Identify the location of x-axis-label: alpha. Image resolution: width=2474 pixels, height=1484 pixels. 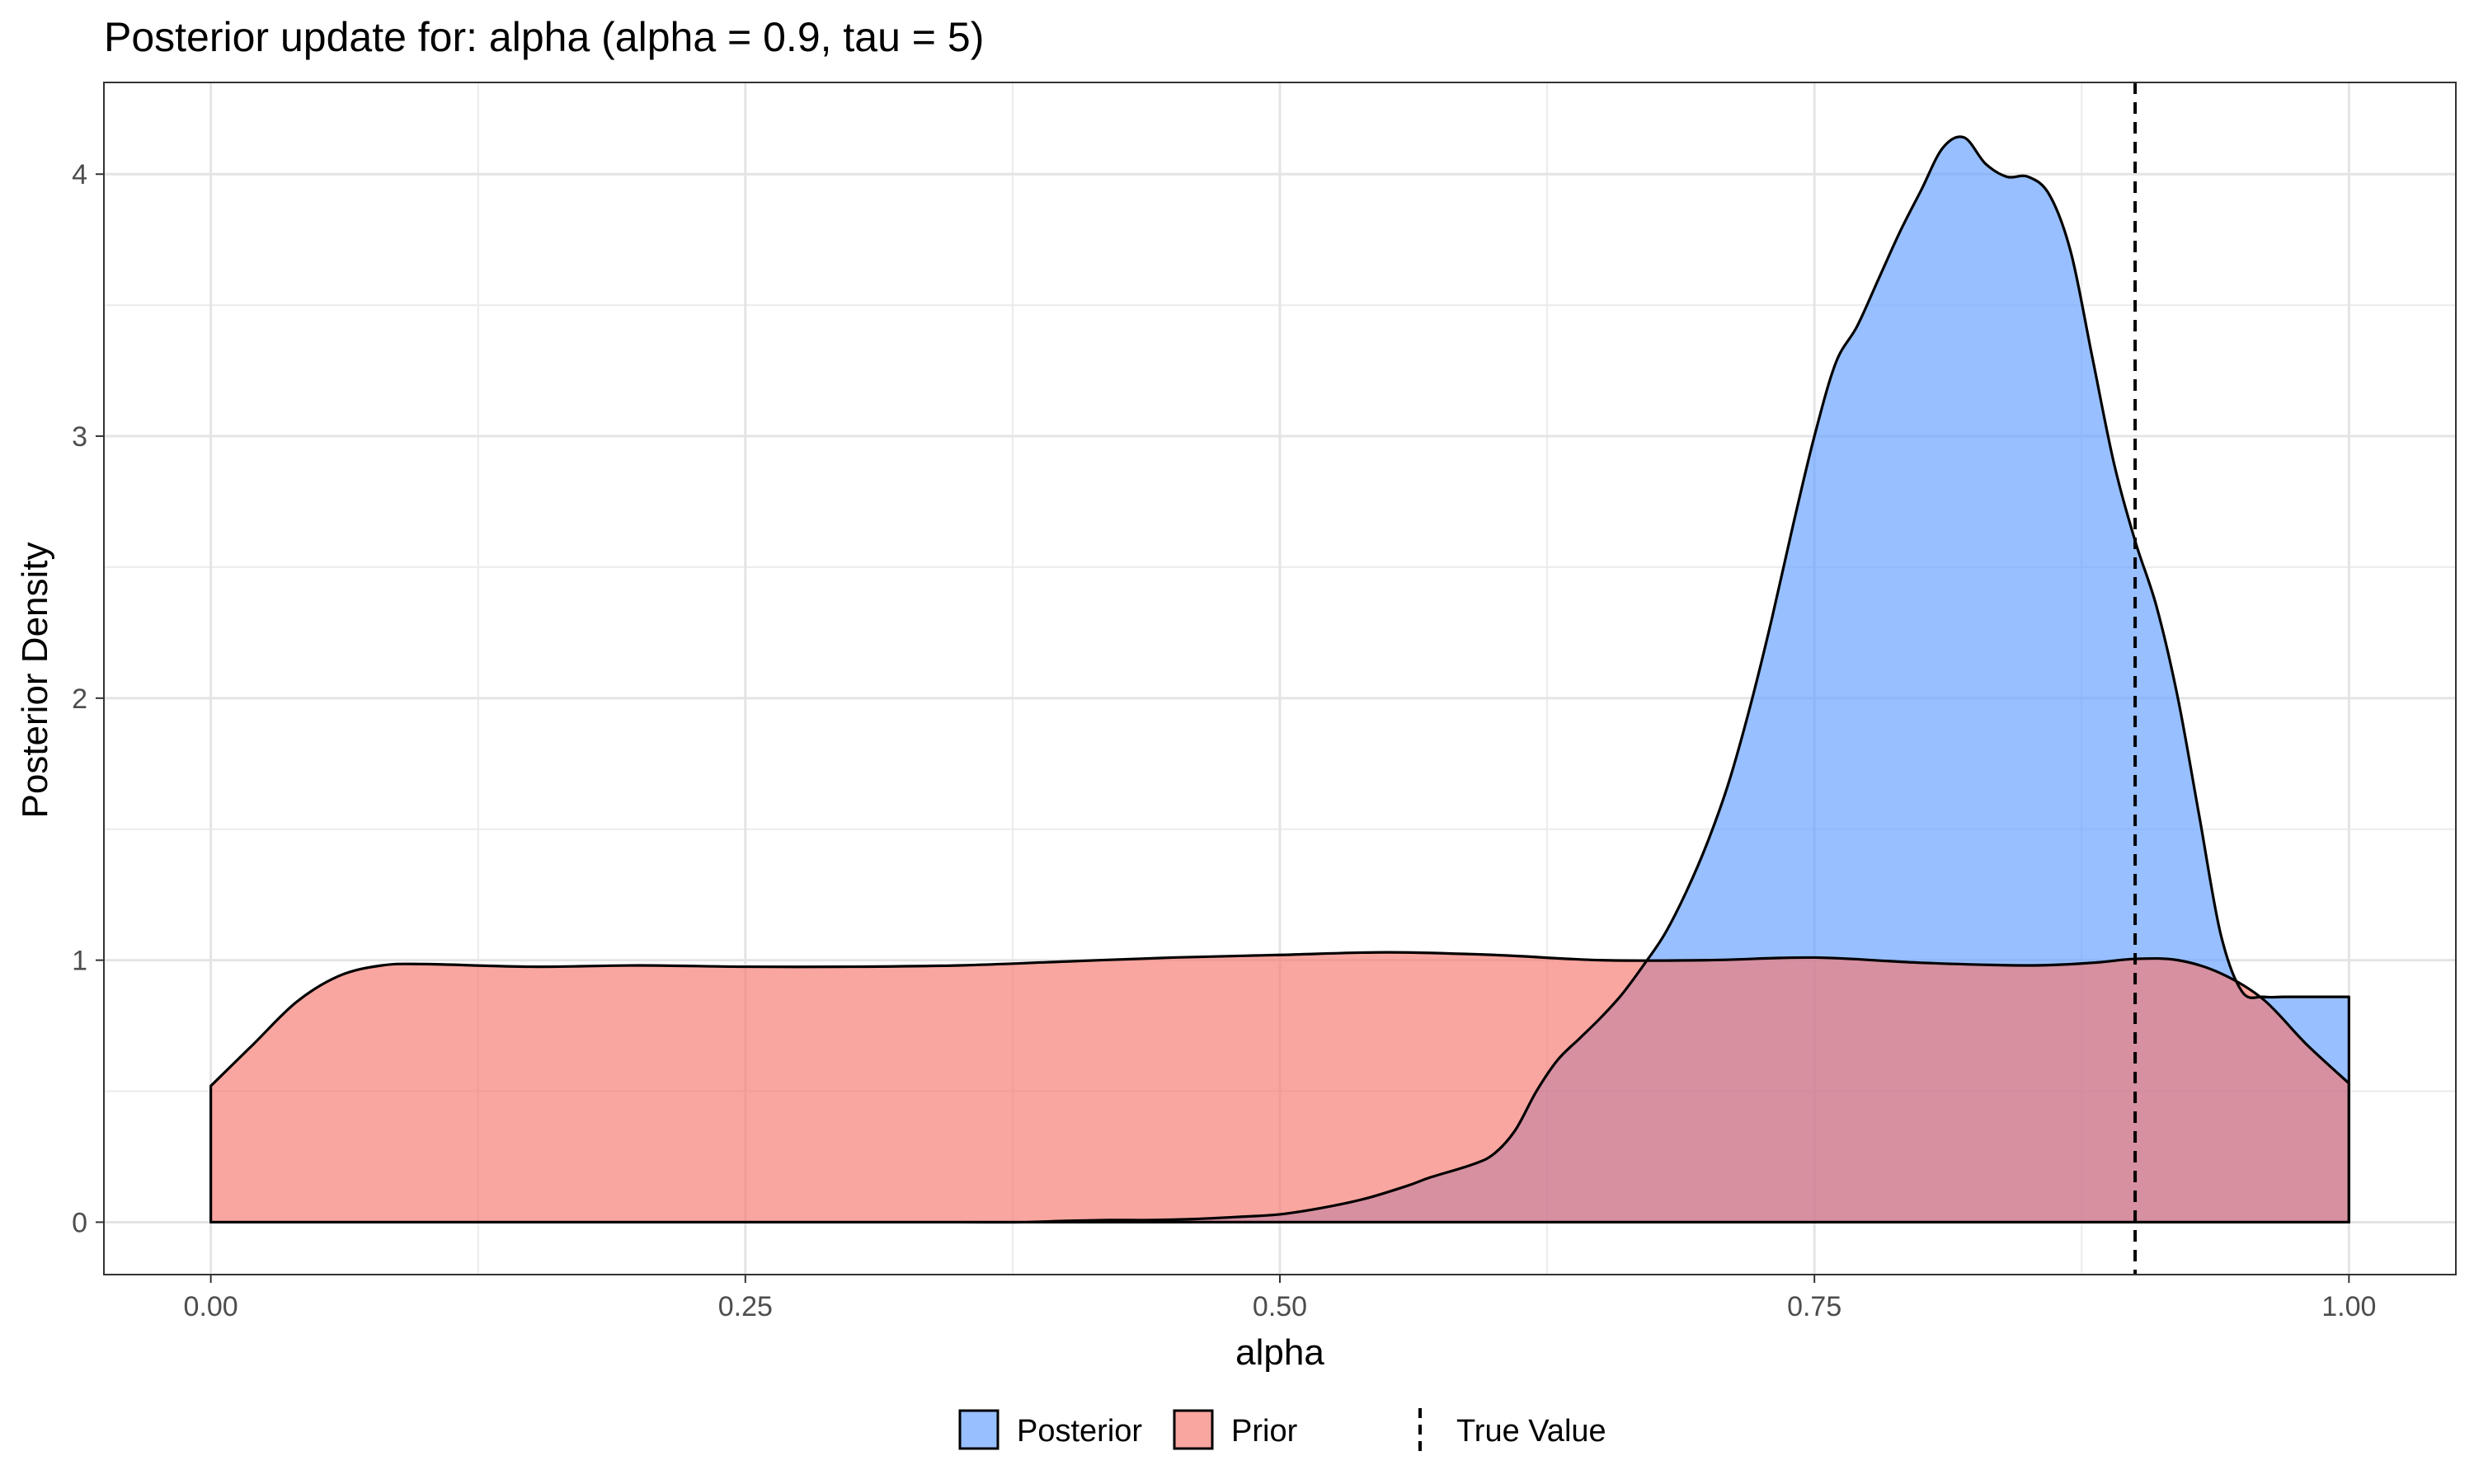
(1279, 1352).